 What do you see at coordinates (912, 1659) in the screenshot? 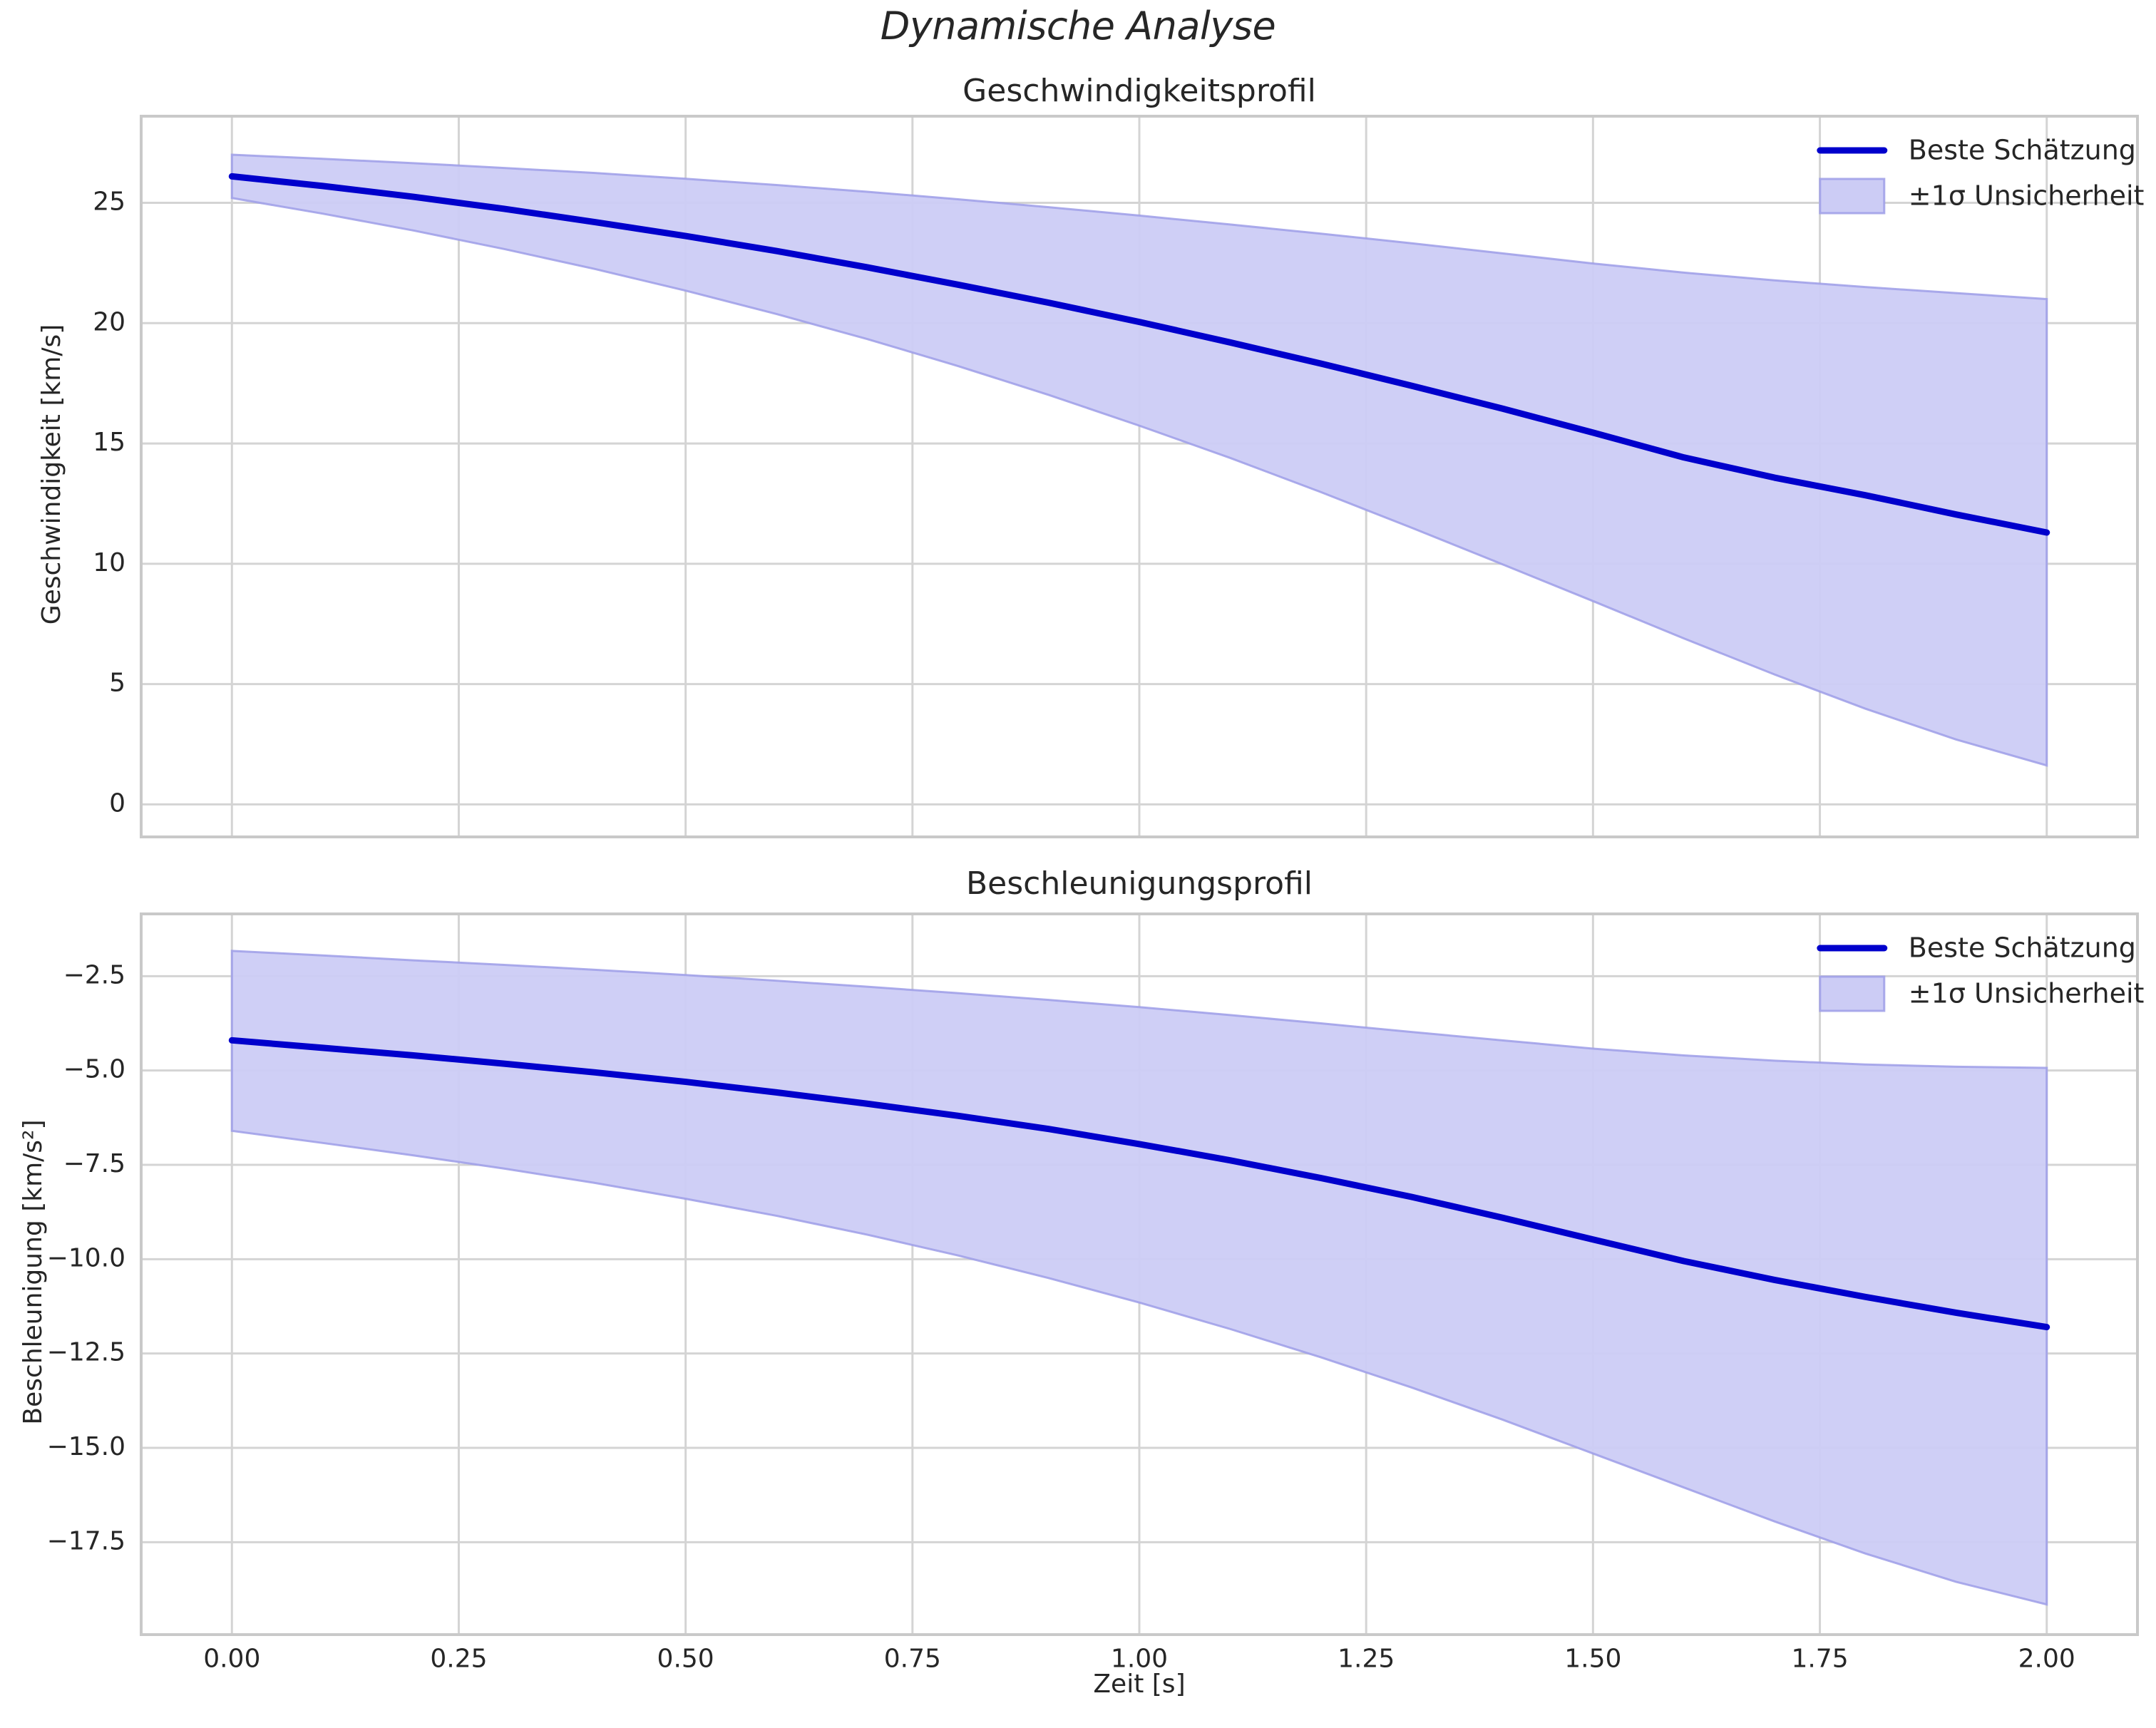
I see `x-tick-label: 0.75` at bounding box center [912, 1659].